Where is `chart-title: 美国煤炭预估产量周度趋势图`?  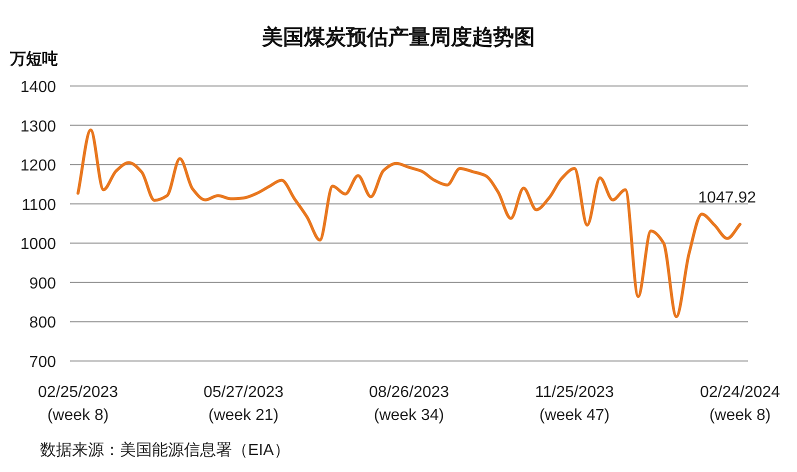 chart-title: 美国煤炭预估产量周度趋势图 is located at coordinates (398, 37).